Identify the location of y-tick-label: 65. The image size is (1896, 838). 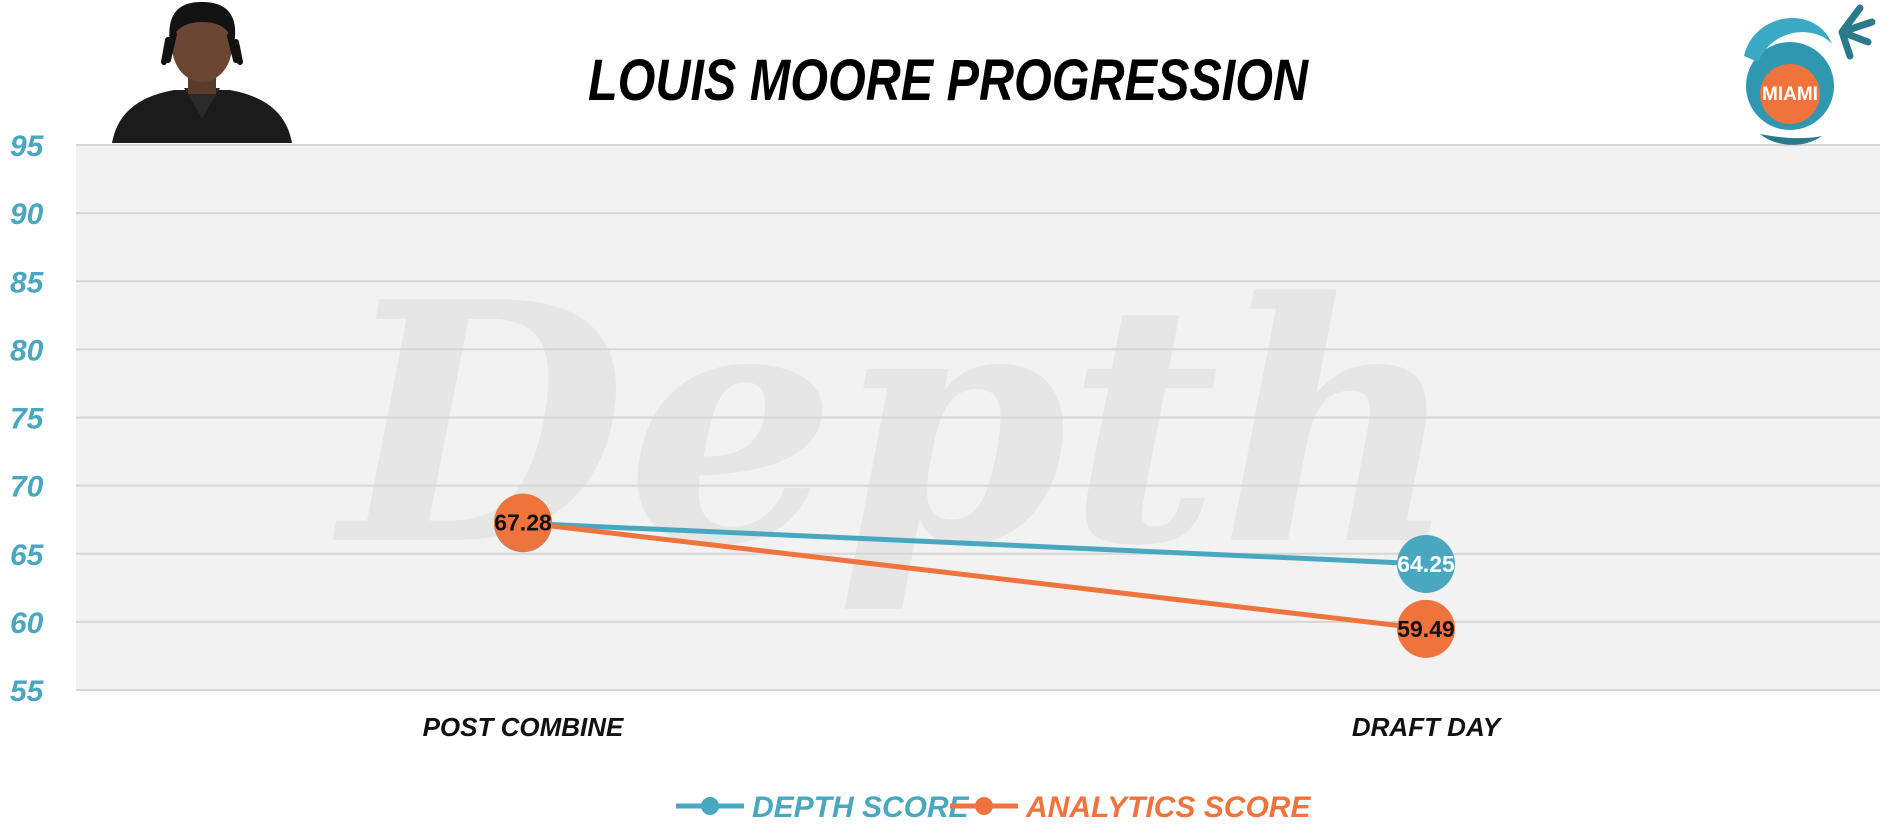
(27, 555).